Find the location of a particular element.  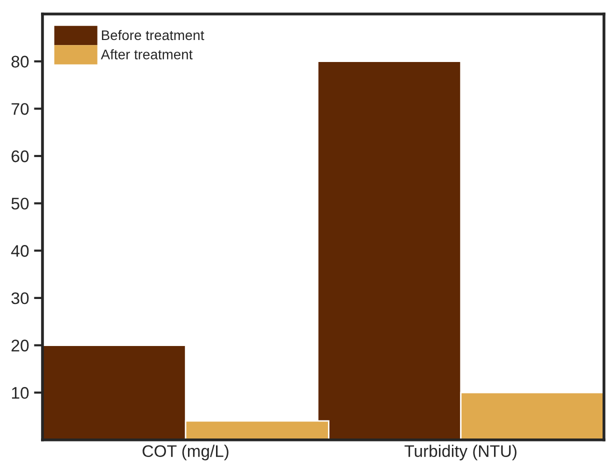

y-tick-label: 10 is located at coordinates (20, 393).